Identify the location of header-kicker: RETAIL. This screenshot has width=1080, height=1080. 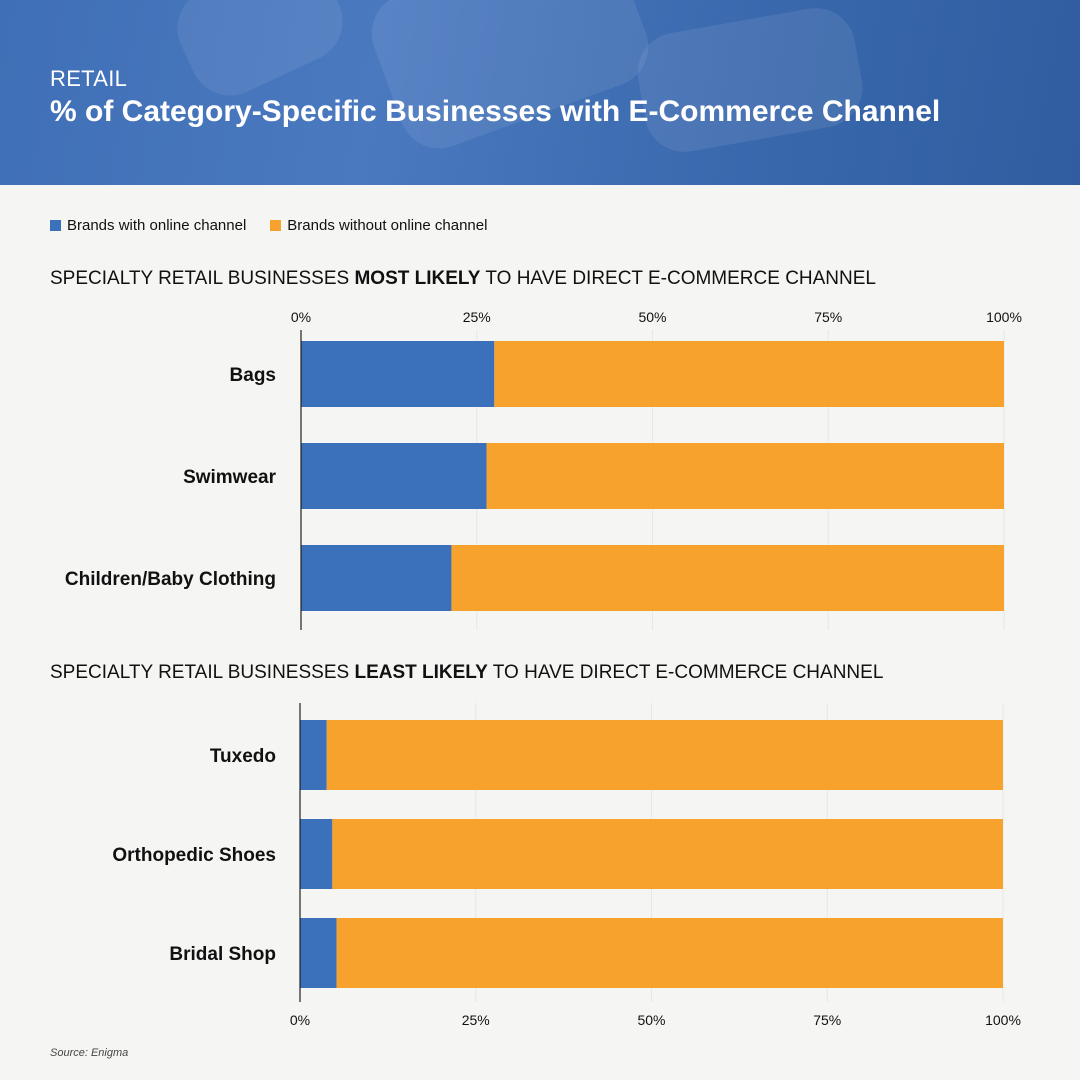
(89, 78).